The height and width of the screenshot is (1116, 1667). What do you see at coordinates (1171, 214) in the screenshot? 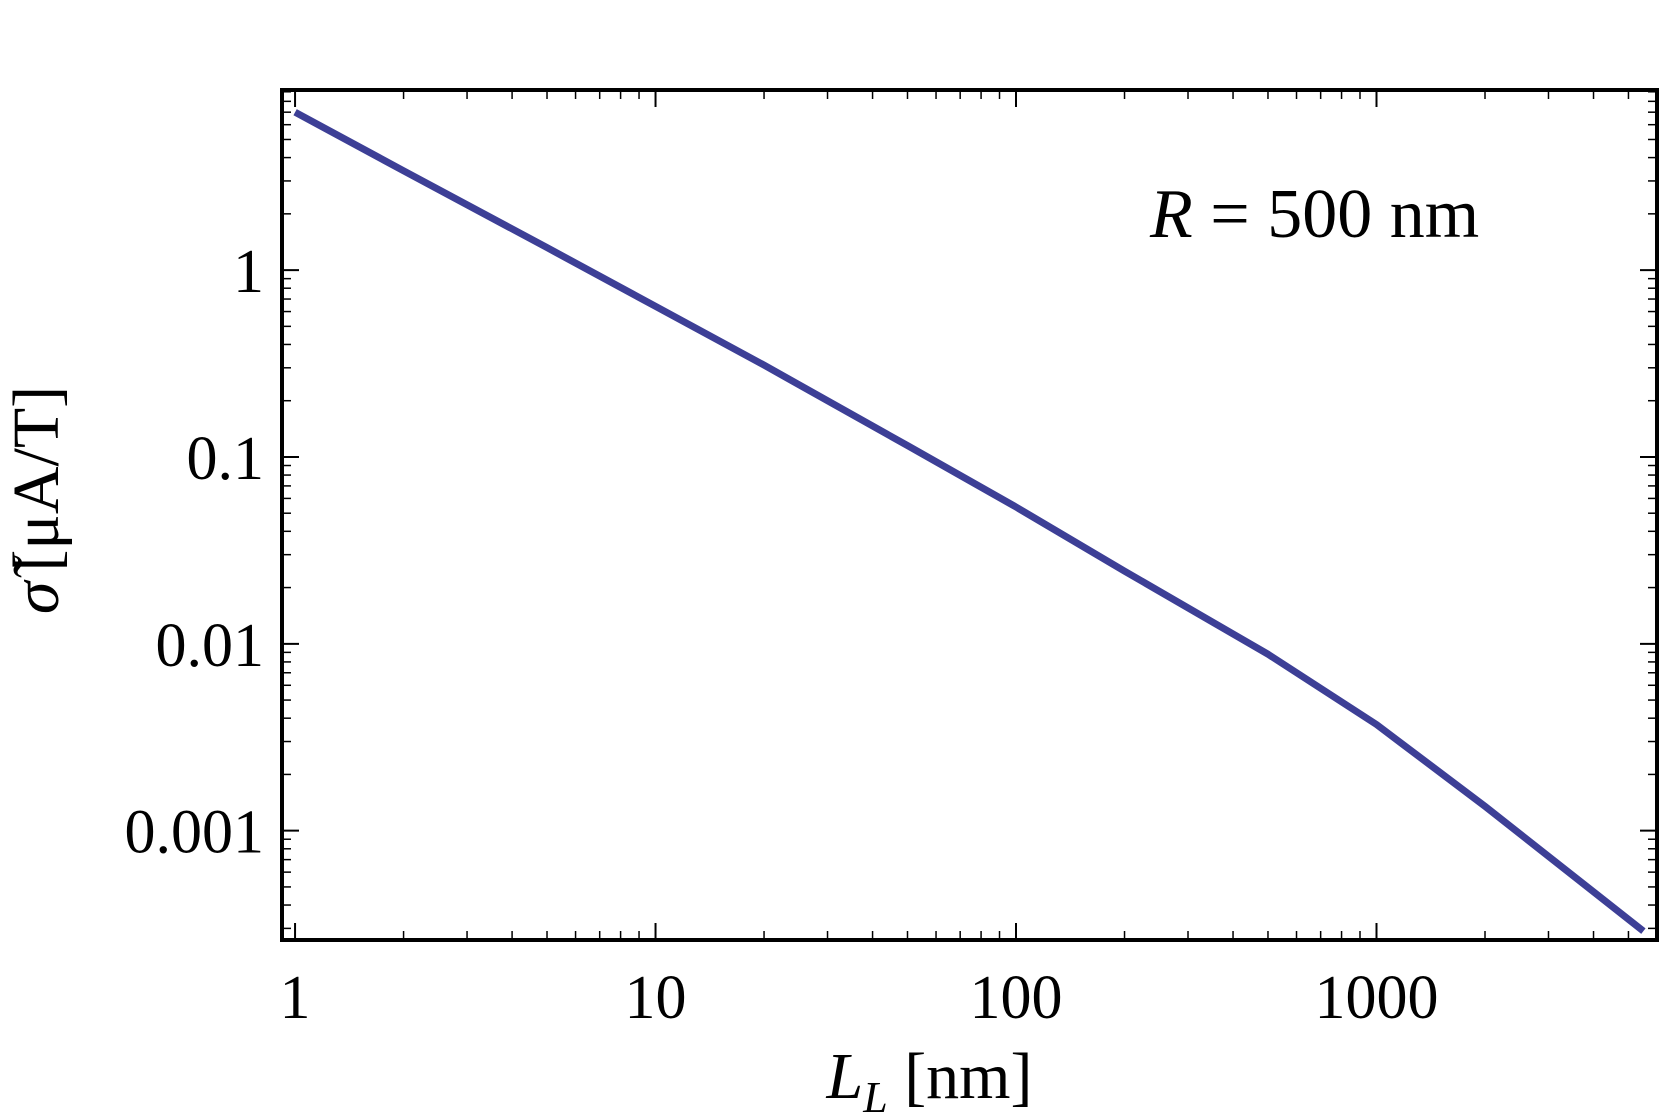
I see `annotation-symbol: R` at bounding box center [1171, 214].